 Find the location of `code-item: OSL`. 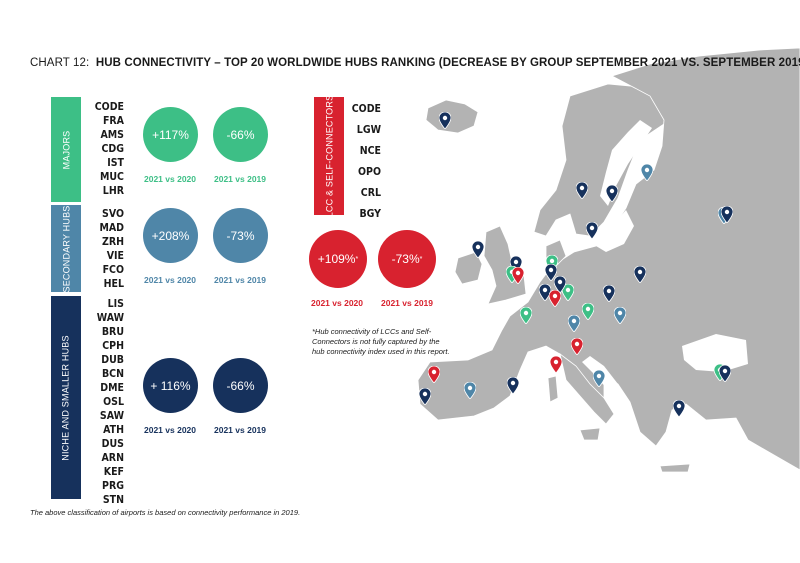

code-item: OSL is located at coordinates (113, 402).